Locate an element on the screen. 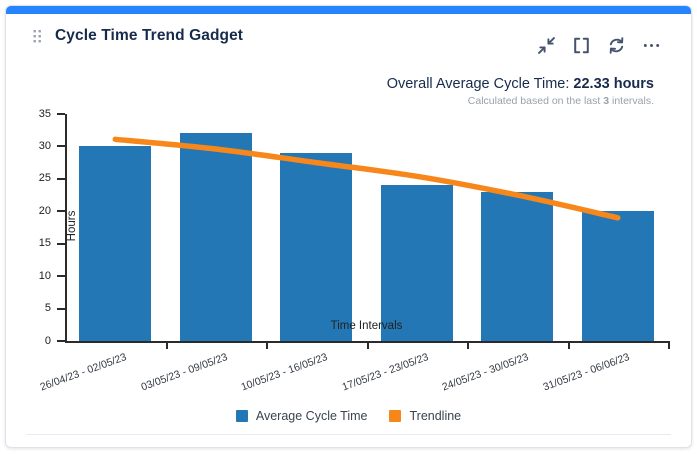 This screenshot has height=454, width=697. footer-divider is located at coordinates (348, 434).